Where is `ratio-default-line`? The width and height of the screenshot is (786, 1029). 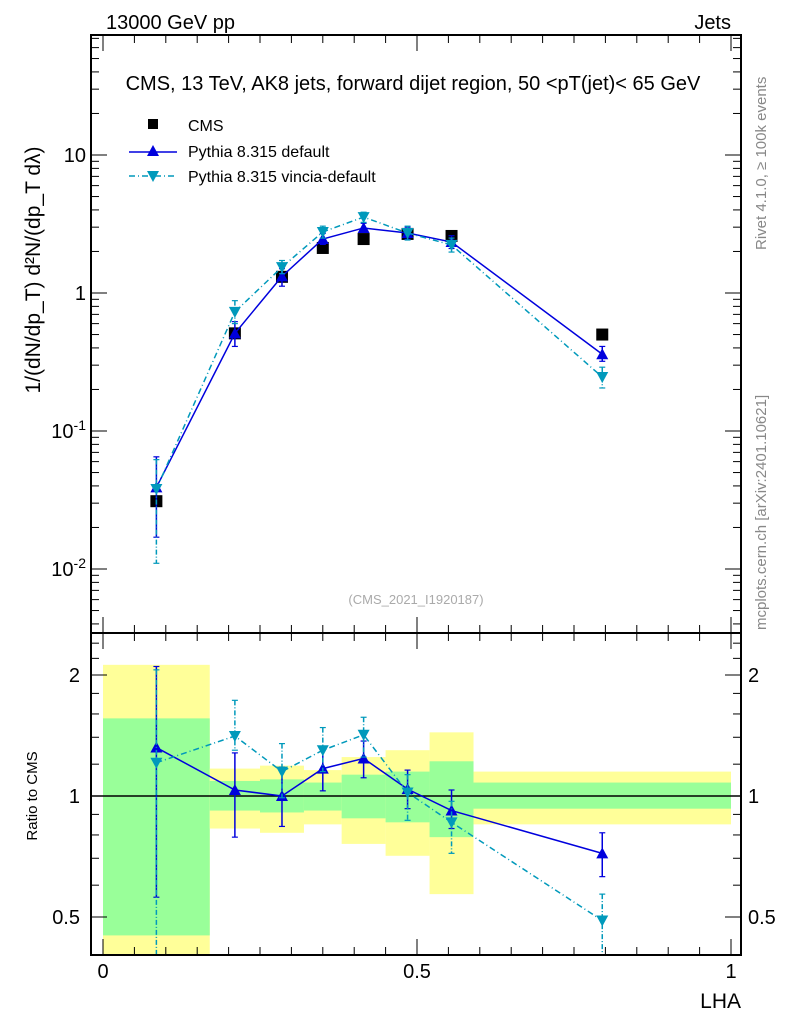
ratio-default-line is located at coordinates (379, 800).